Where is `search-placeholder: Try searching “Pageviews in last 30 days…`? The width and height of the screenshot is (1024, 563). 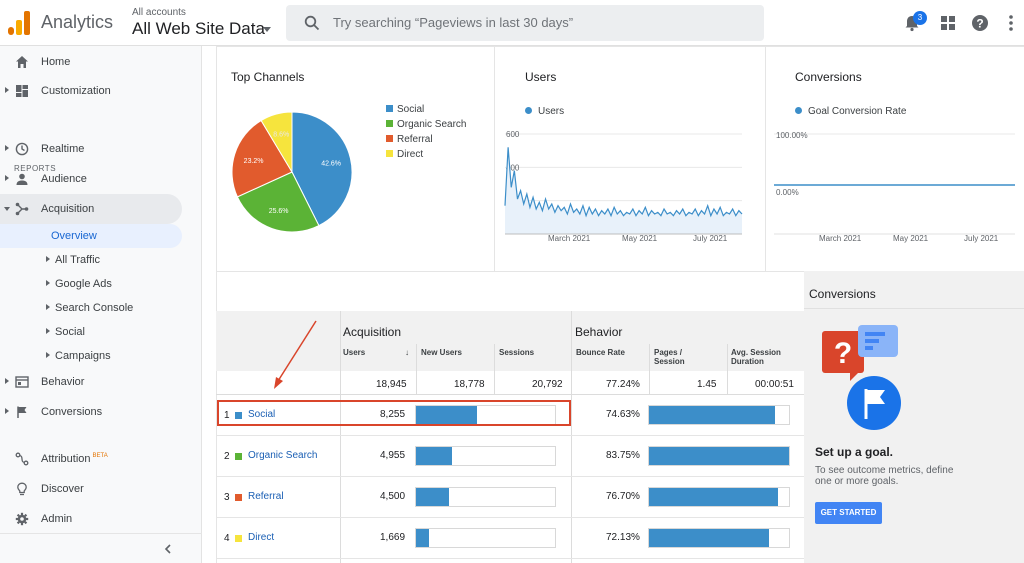
search-placeholder: Try searching “Pageviews in last 30 days… is located at coordinates (453, 22).